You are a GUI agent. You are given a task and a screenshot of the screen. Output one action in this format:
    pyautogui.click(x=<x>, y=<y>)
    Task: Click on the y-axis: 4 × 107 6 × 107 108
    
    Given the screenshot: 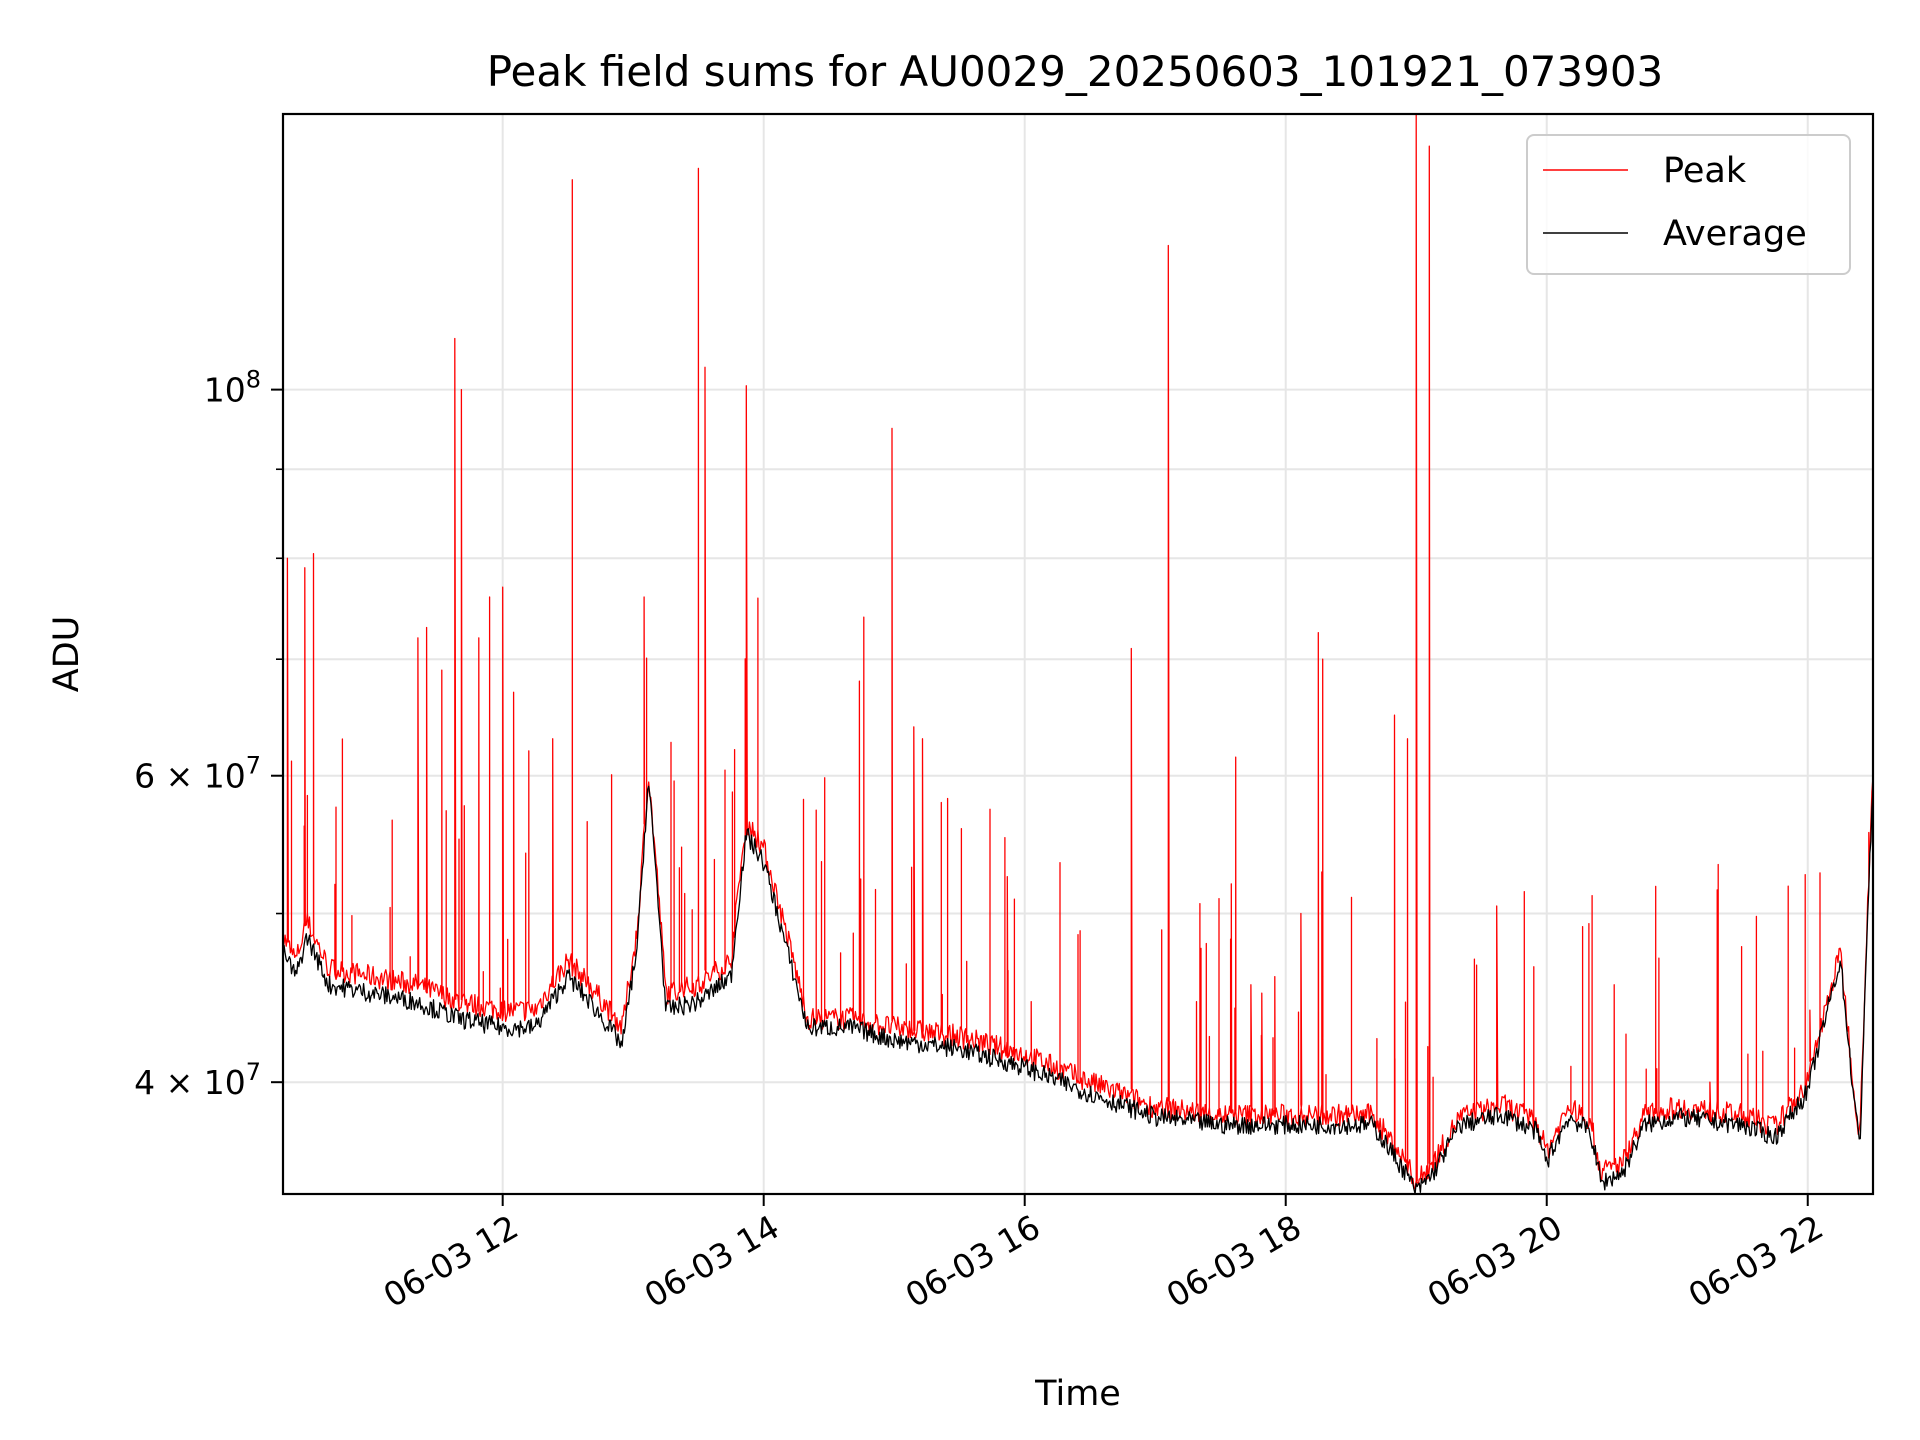 What is the action you would take?
    pyautogui.click(x=208, y=734)
    